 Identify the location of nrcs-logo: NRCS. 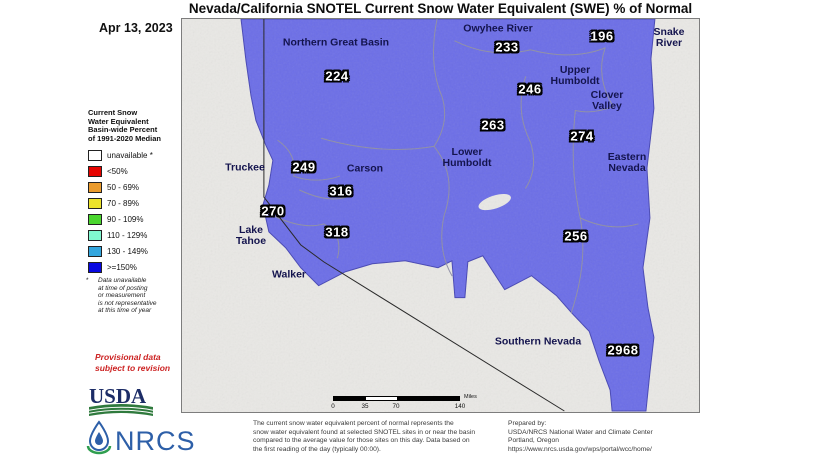
(141, 440).